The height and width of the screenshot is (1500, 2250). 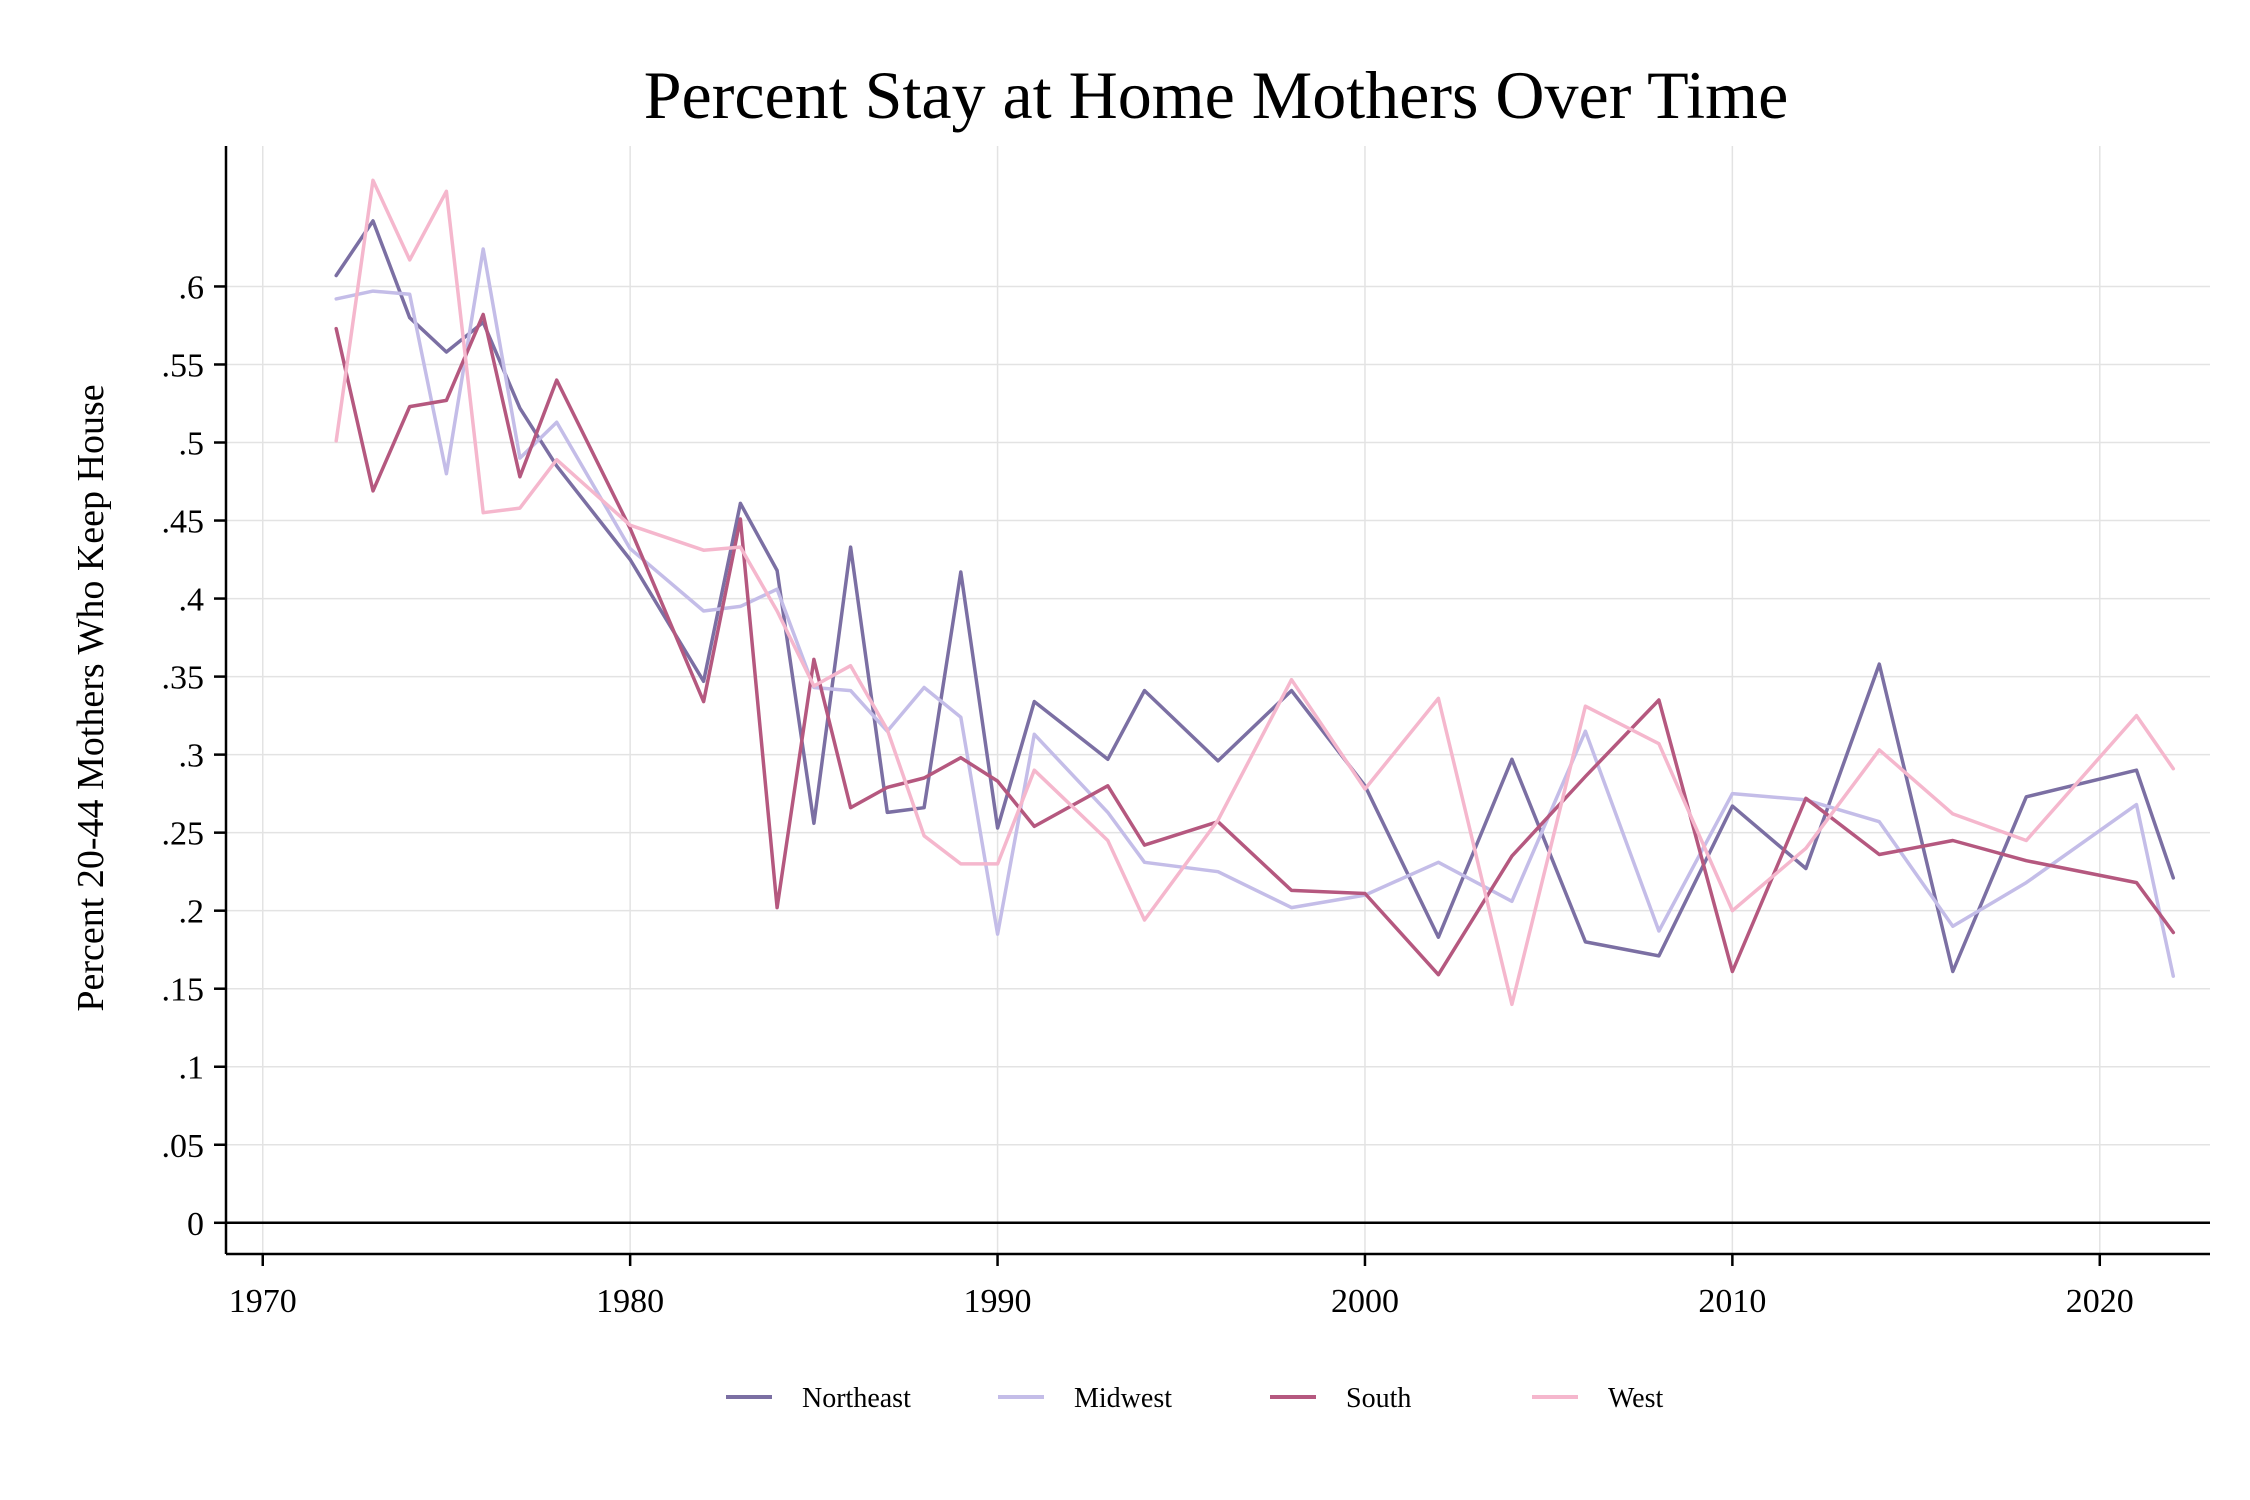 What do you see at coordinates (192, 1068) in the screenshot?
I see `y-tick-label: .1` at bounding box center [192, 1068].